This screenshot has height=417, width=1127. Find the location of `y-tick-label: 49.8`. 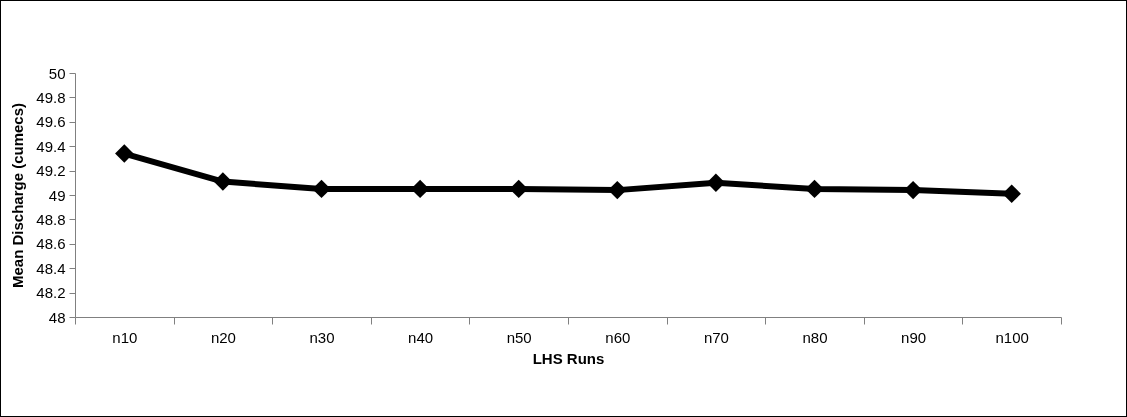

y-tick-label: 49.8 is located at coordinates (51, 97).